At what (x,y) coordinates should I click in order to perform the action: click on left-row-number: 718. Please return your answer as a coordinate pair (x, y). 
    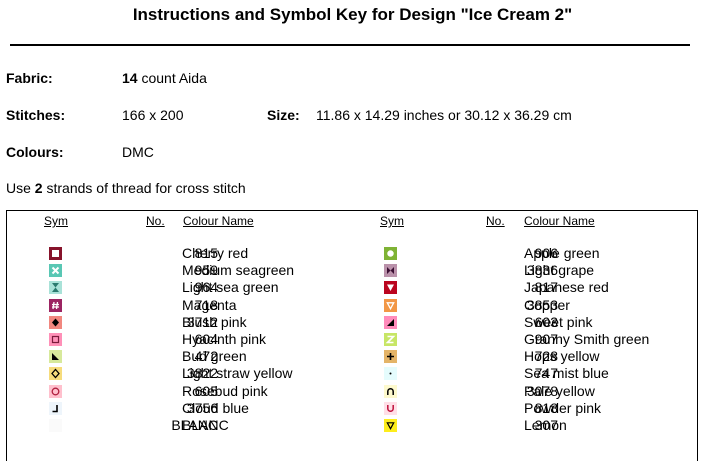
    Looking at the image, I should click on (206, 304).